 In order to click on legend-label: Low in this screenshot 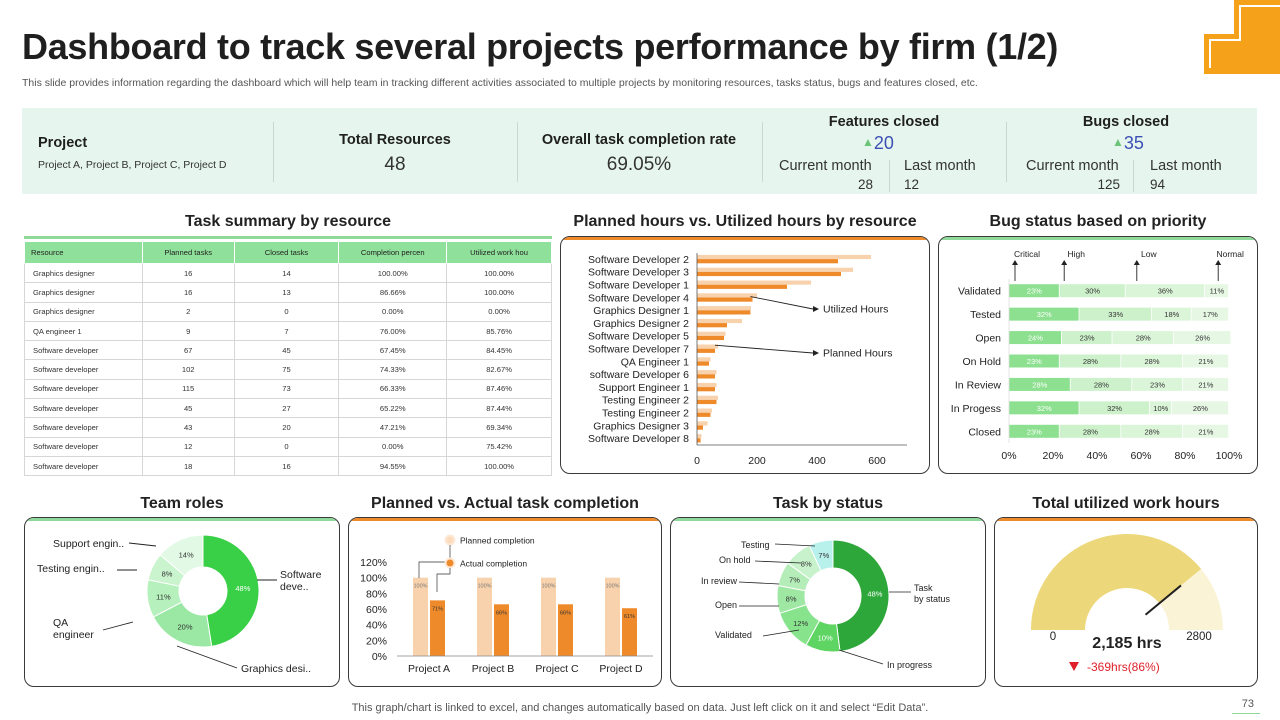, I will do `click(1149, 254)`.